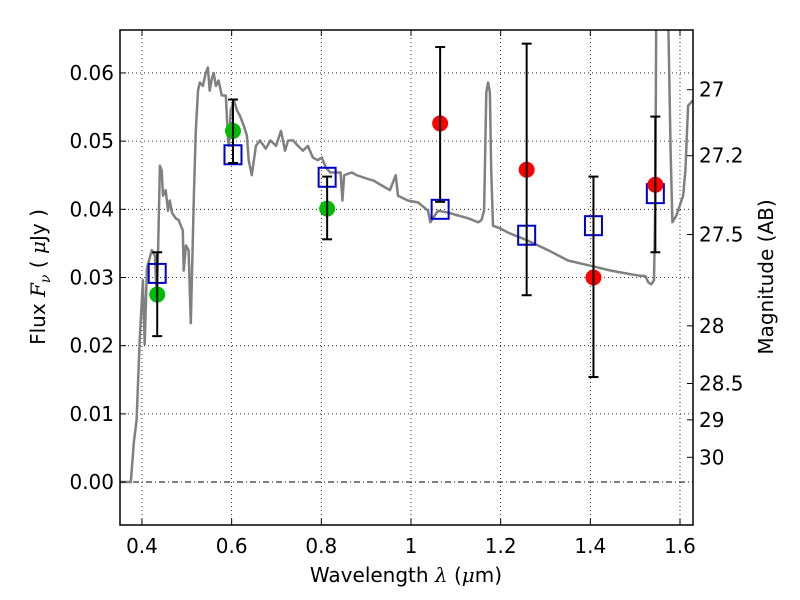 This screenshot has width=800, height=600. I want to click on x-tick-label: 1, so click(411, 546).